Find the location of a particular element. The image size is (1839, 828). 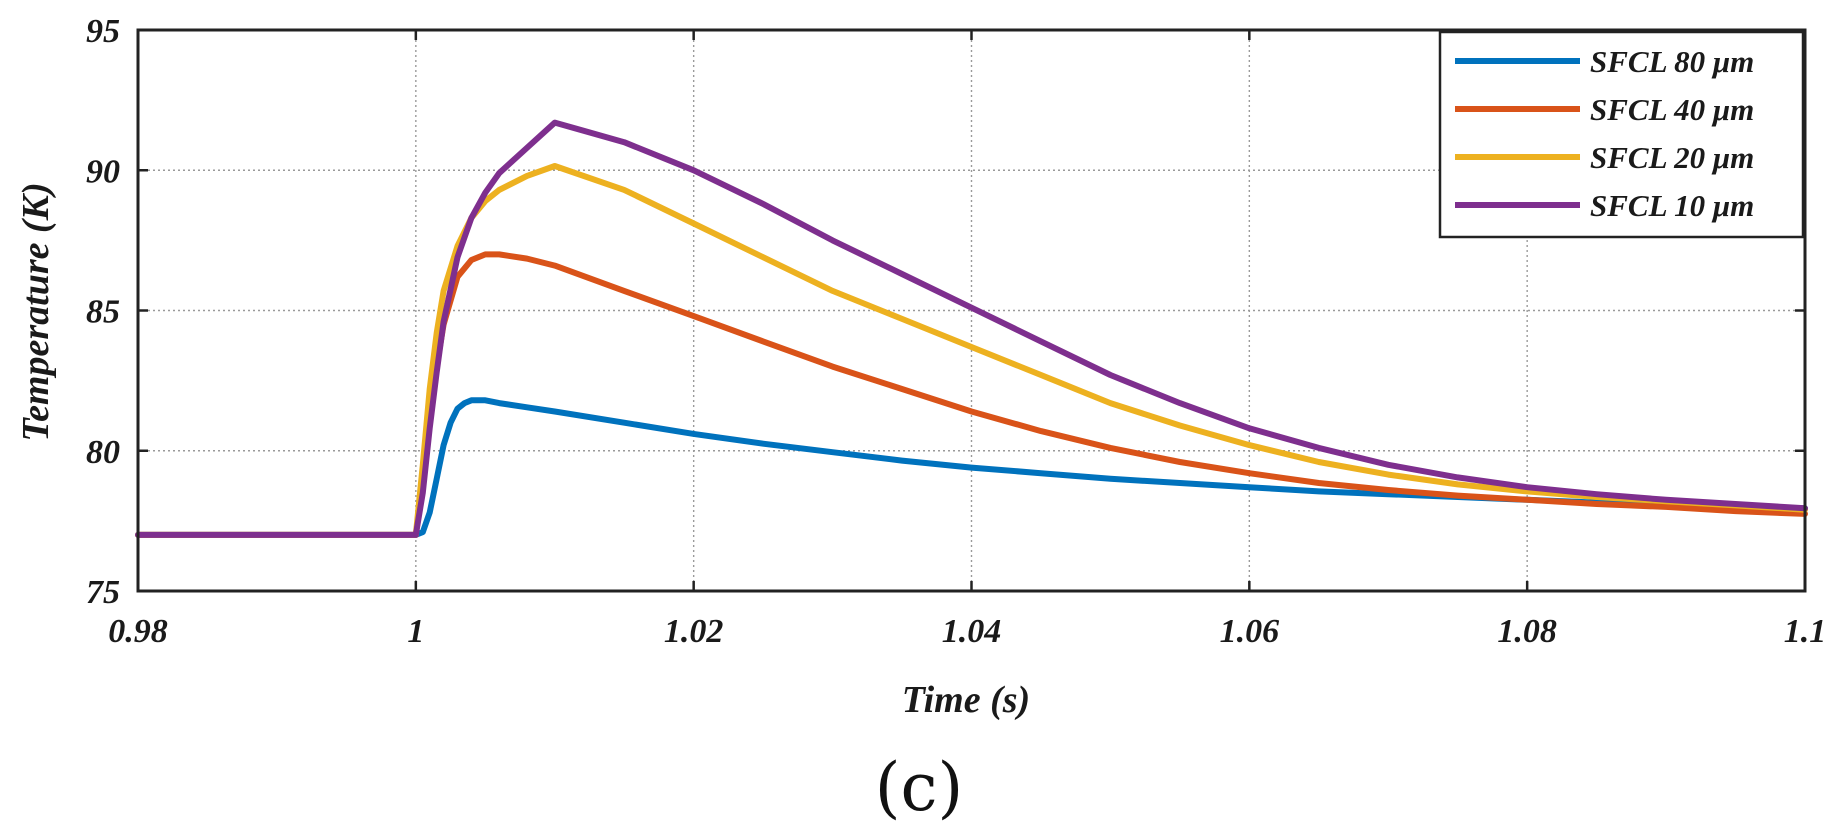

x-tick-label: 0.98 is located at coordinates (138, 631).